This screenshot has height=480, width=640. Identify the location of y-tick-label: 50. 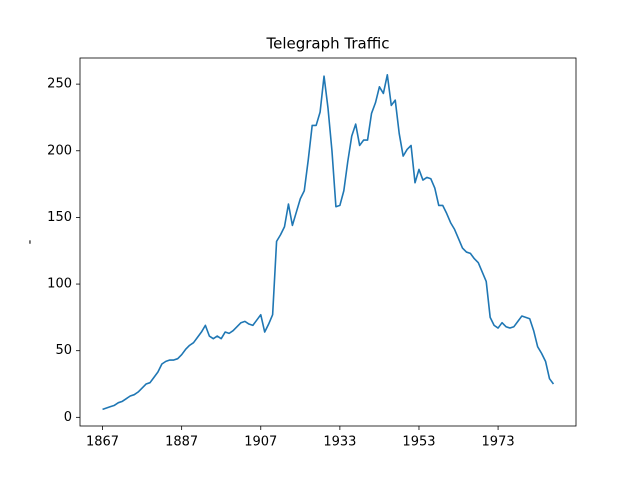
(63, 350).